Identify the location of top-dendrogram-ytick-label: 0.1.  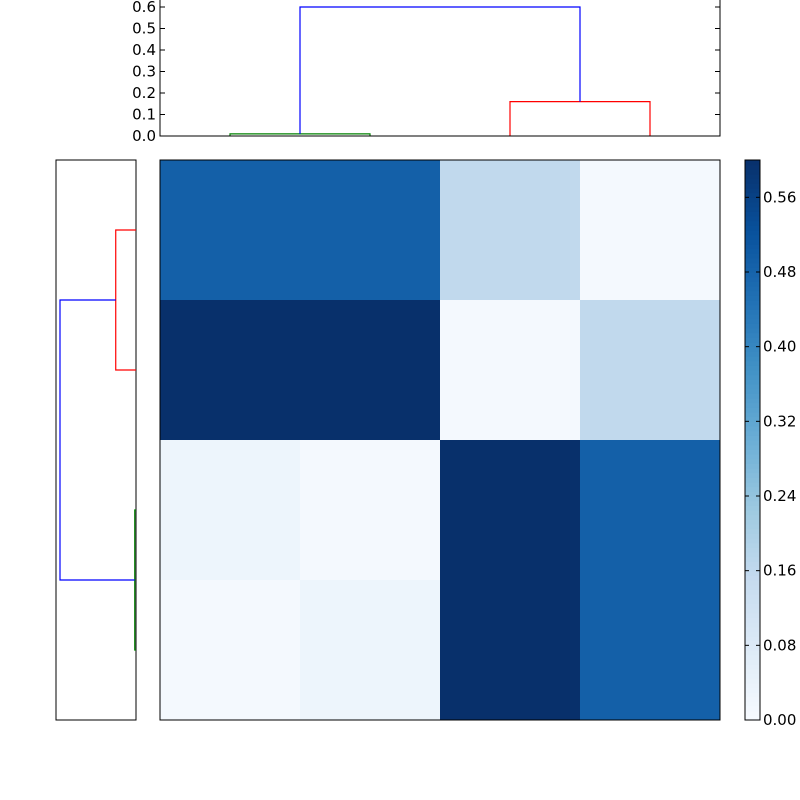
(144, 115).